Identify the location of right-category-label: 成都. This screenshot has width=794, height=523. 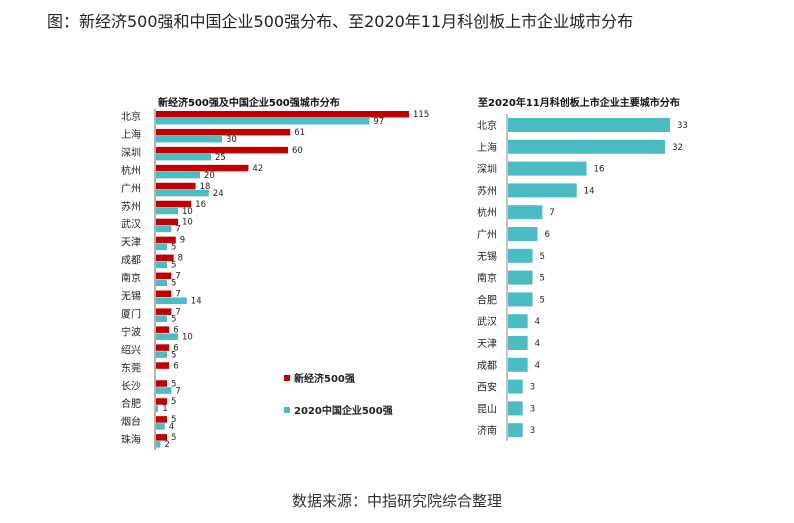
(487, 366).